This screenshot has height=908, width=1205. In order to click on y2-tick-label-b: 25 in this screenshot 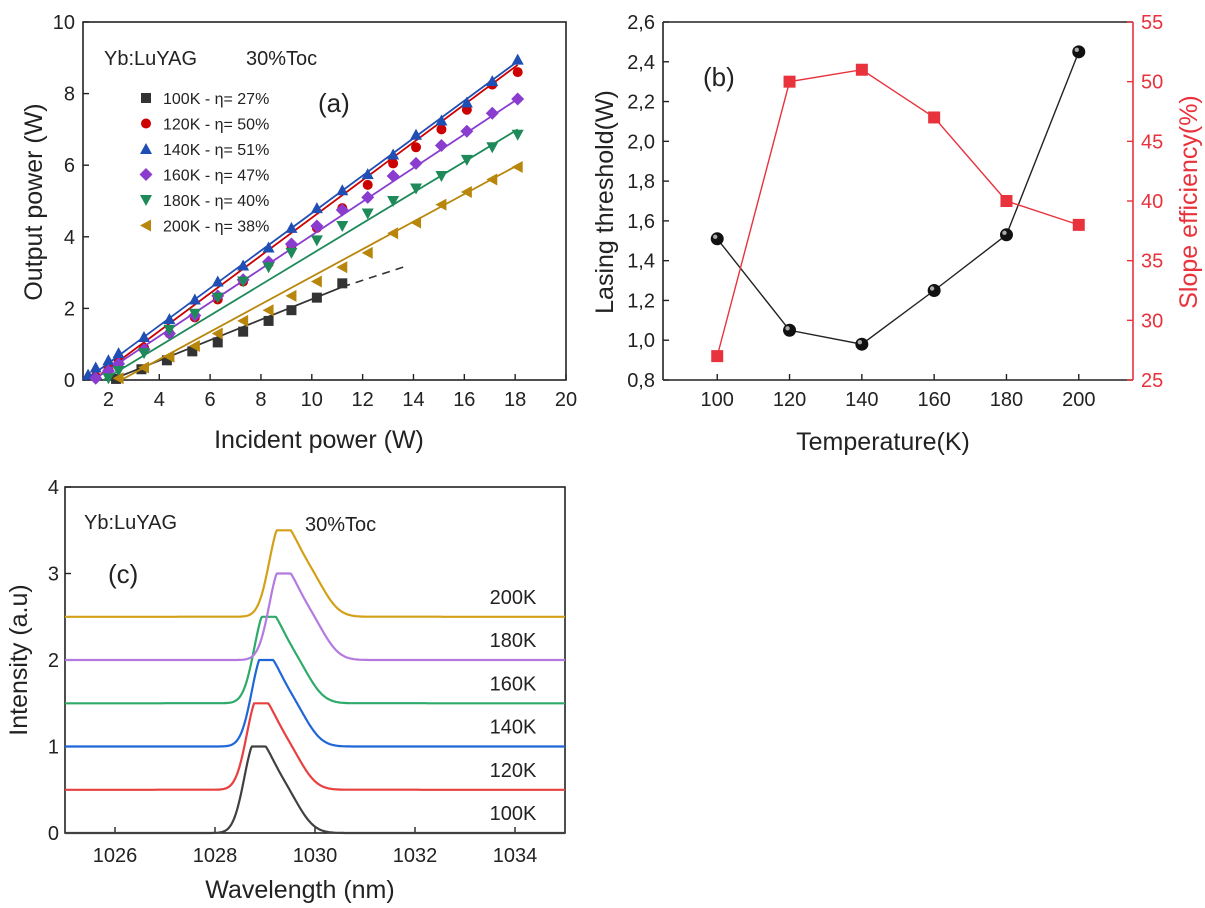, I will do `click(1152, 381)`.